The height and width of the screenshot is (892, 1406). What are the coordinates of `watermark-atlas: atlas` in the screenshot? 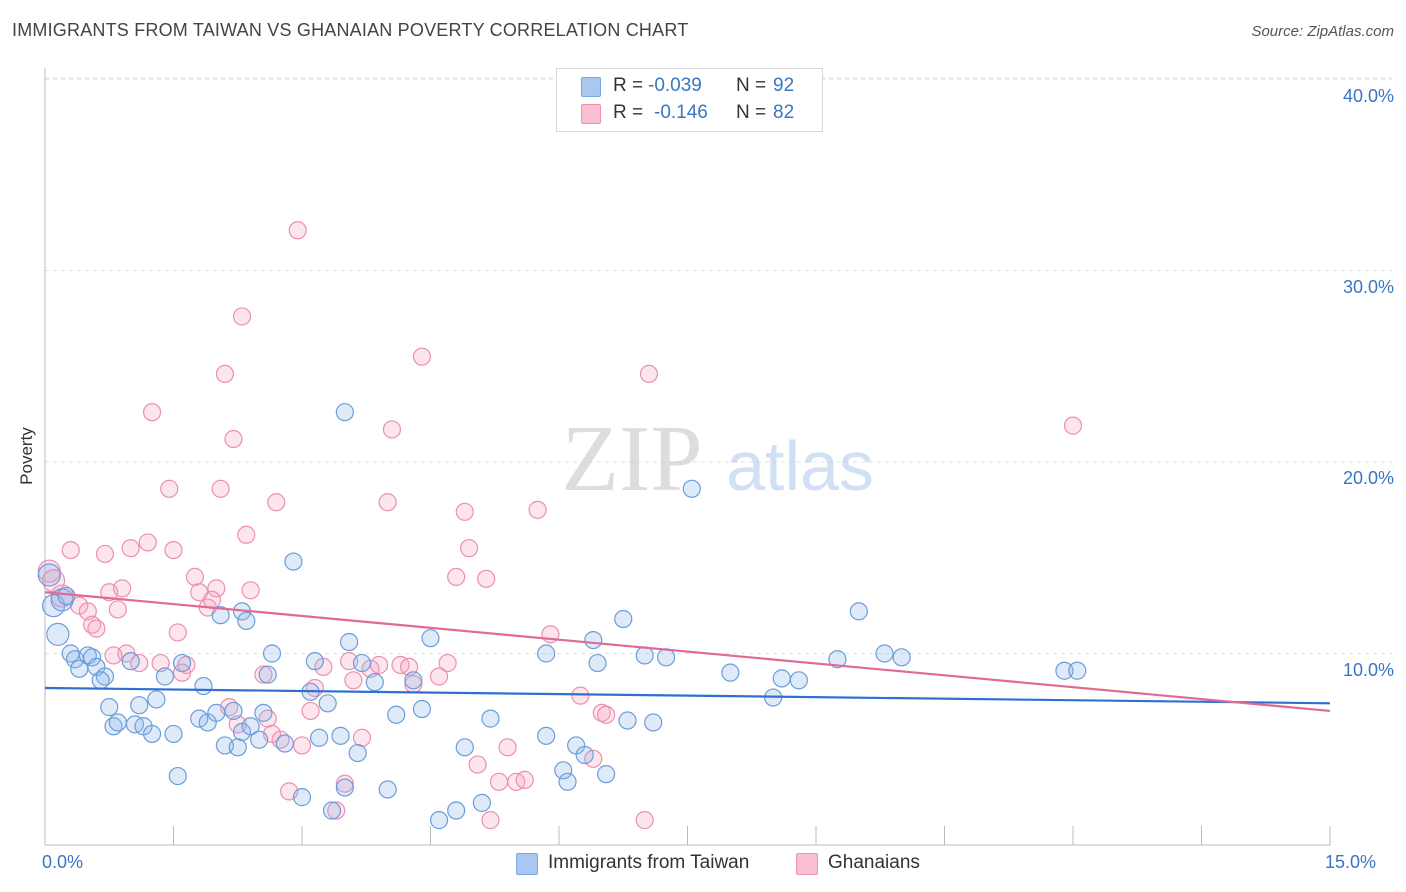 It's located at (800, 466).